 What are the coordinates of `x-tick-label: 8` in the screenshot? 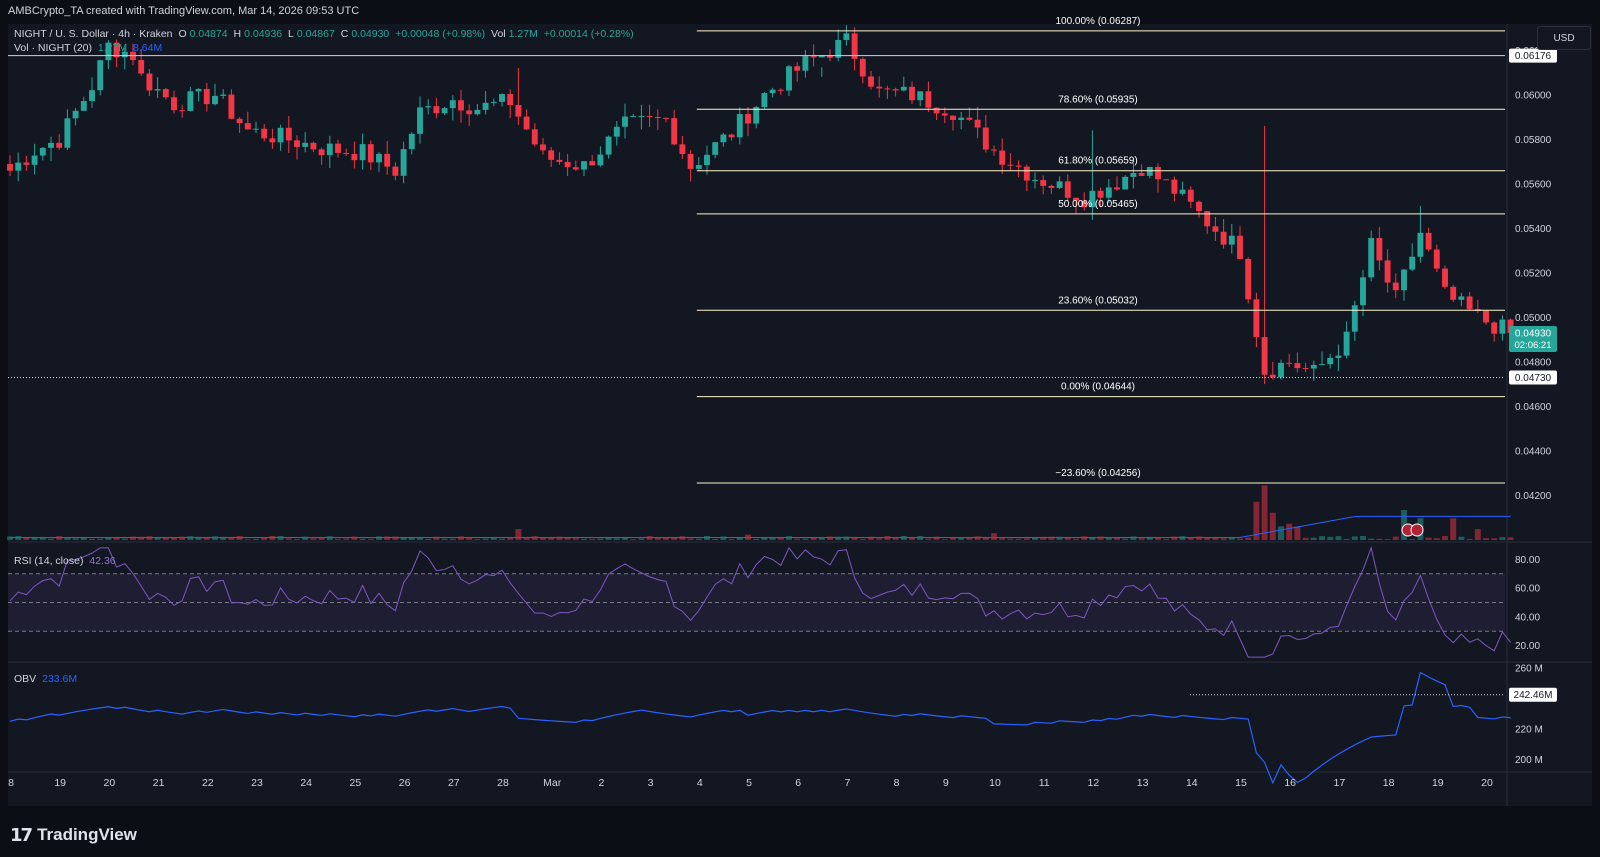 It's located at (897, 783).